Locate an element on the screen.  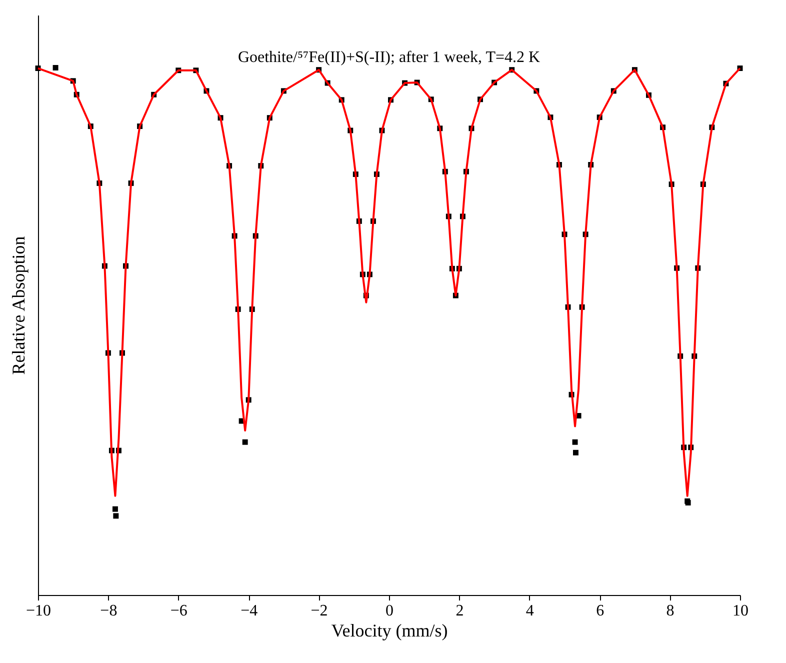
x-tick-label: 0 is located at coordinates (390, 611).